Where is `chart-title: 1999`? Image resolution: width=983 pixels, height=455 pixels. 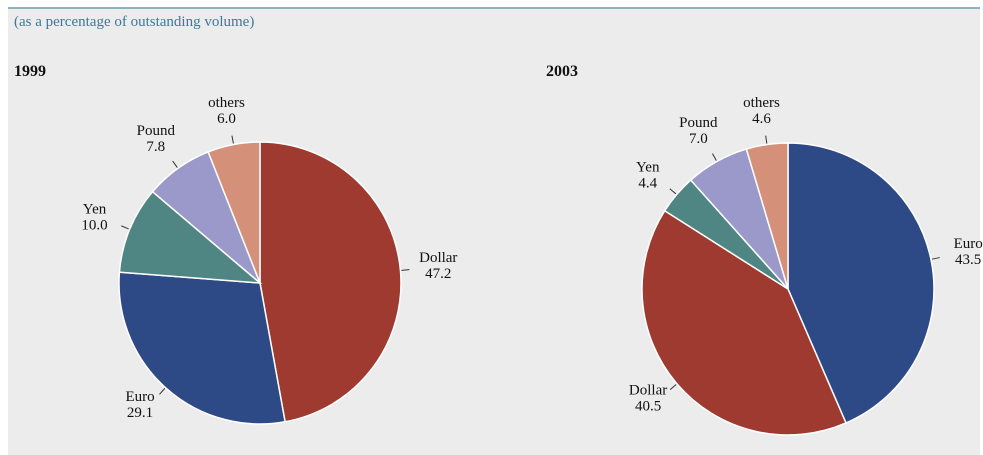 chart-title: 1999 is located at coordinates (30, 71).